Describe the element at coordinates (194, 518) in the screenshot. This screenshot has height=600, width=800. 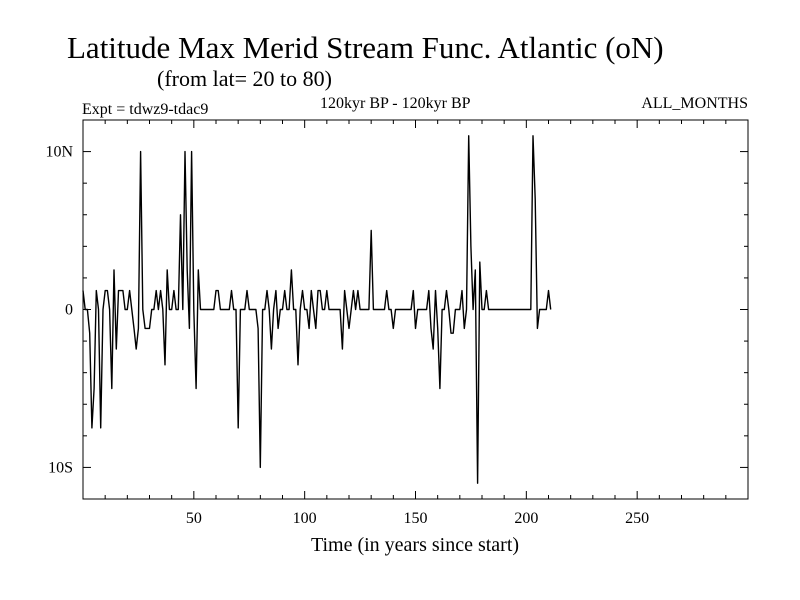
I see `x-tick-label: 50` at that location.